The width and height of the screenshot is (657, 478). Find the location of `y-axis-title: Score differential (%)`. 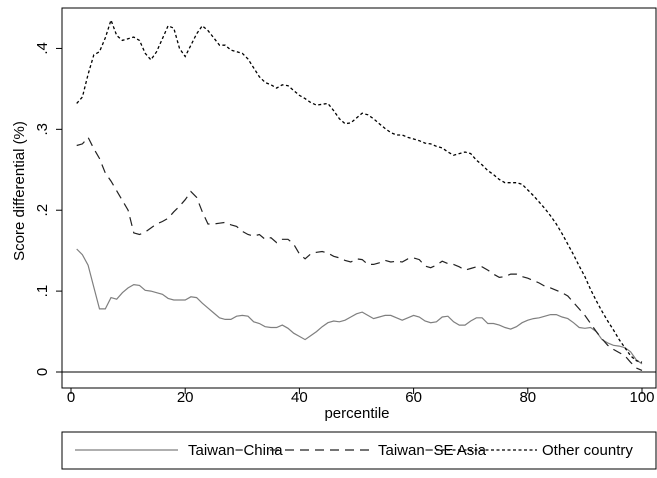

y-axis-title: Score differential (%) is located at coordinates (19, 191).